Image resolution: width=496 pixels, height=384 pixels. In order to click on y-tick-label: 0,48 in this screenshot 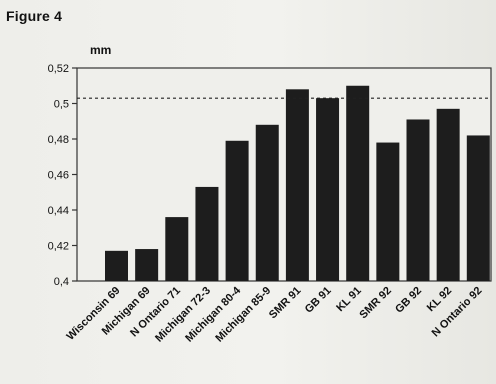, I will do `click(58, 140)`.